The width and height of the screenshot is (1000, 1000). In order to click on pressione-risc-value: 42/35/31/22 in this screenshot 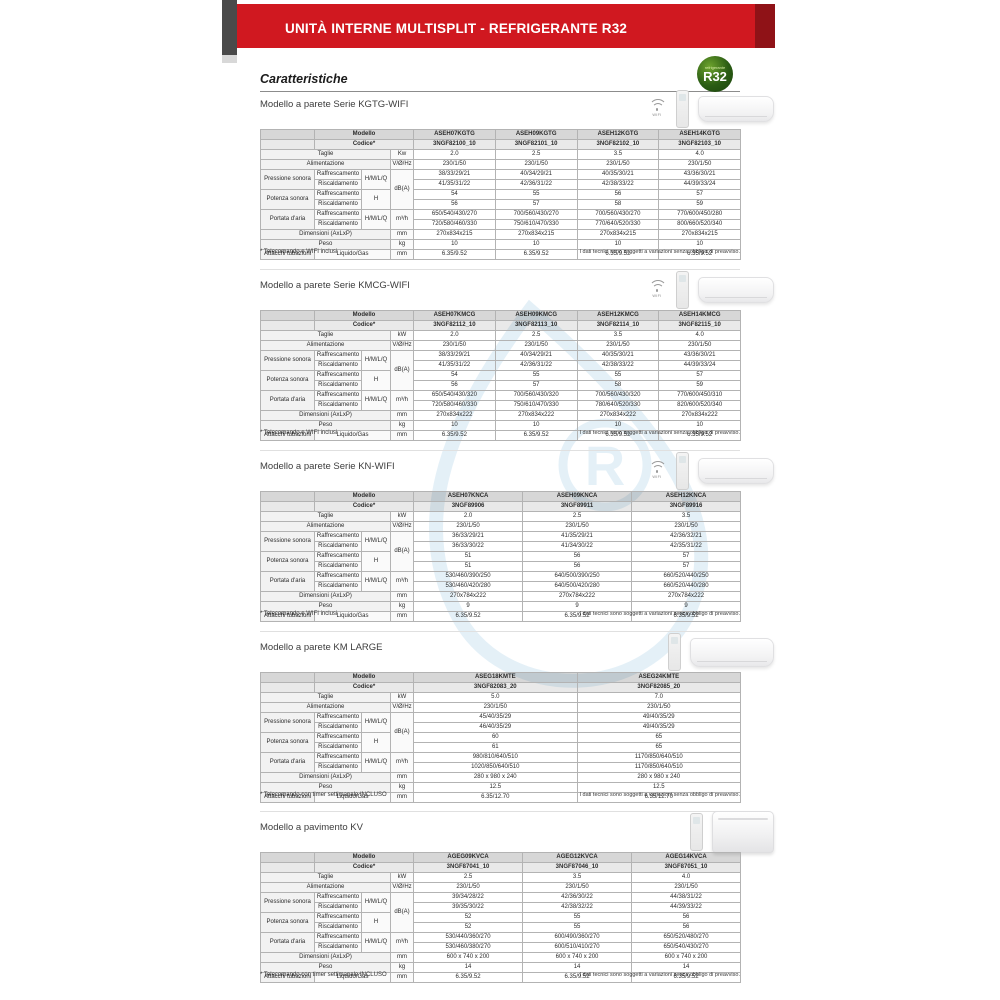, I will do `click(686, 546)`.